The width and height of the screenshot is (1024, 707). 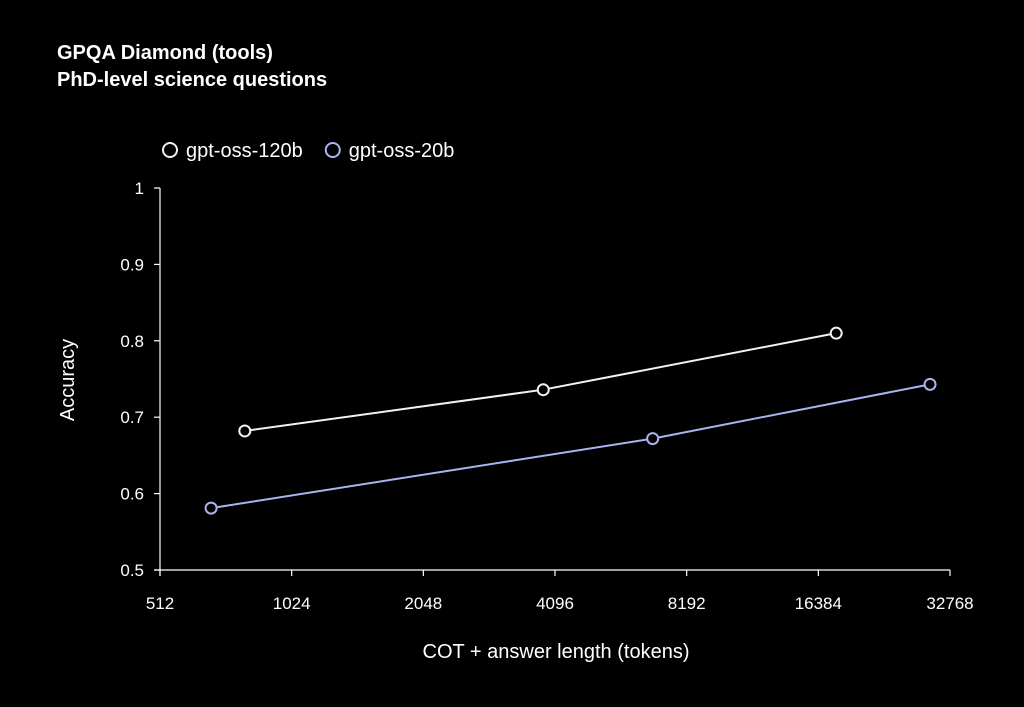 I want to click on chart-title: GPQA Diamond (tools), so click(x=165, y=53).